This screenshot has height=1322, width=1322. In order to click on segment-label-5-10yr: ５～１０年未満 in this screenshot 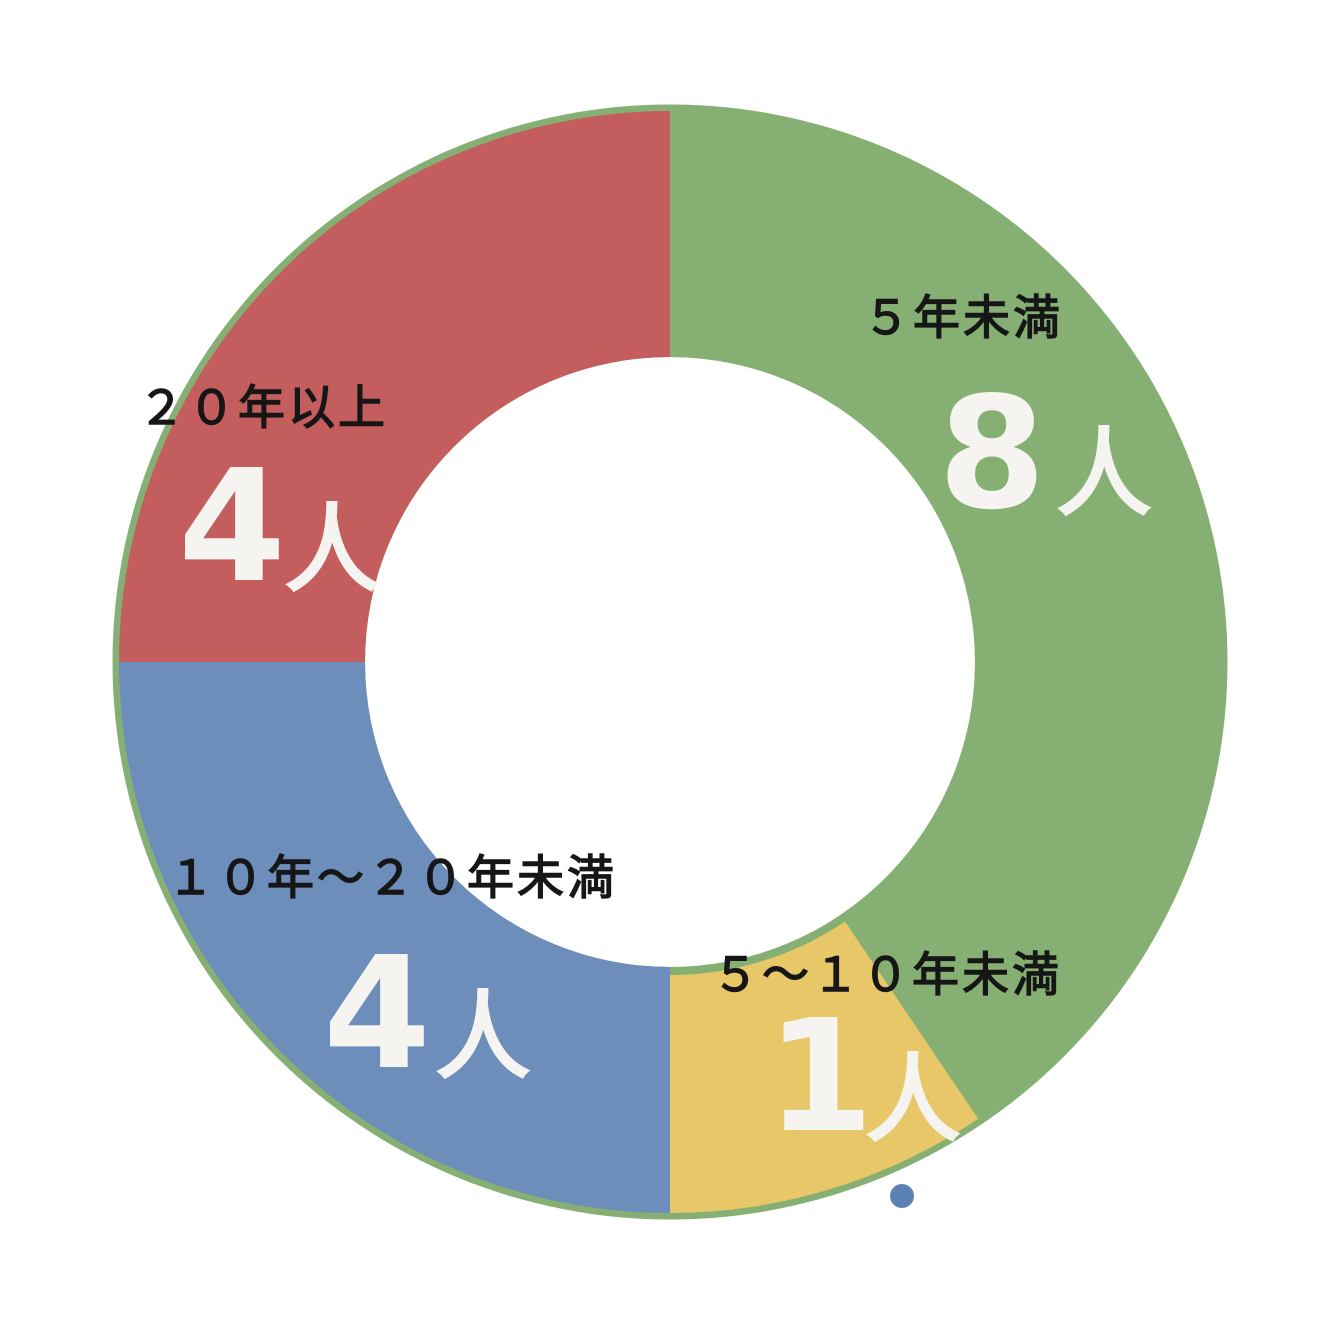, I will do `click(887, 975)`.